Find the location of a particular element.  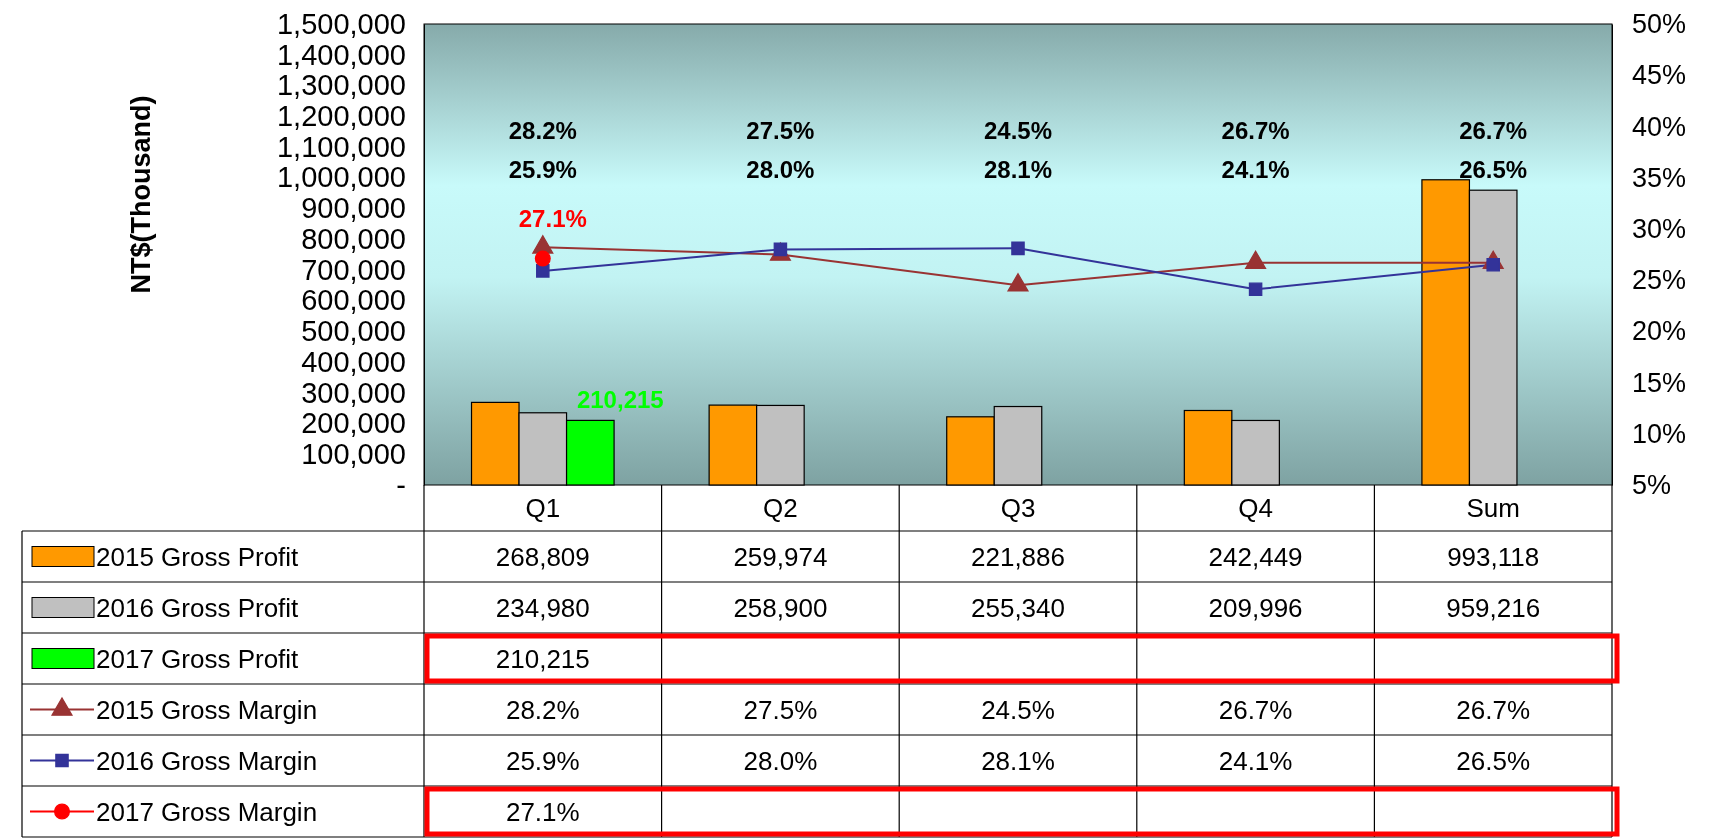

legend-label: 2017 Gross Margin is located at coordinates (207, 811).